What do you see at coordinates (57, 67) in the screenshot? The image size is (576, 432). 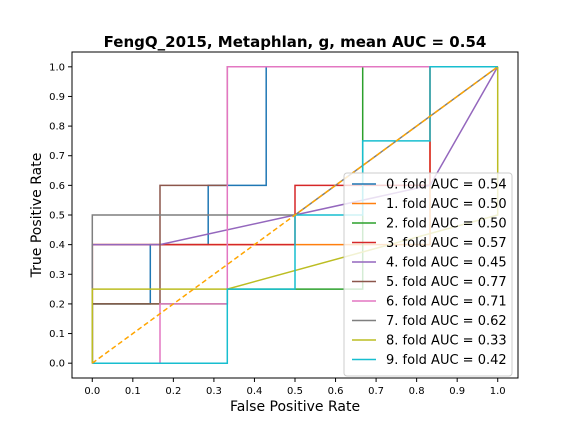 I see `y-tick-label: 1.0` at bounding box center [57, 67].